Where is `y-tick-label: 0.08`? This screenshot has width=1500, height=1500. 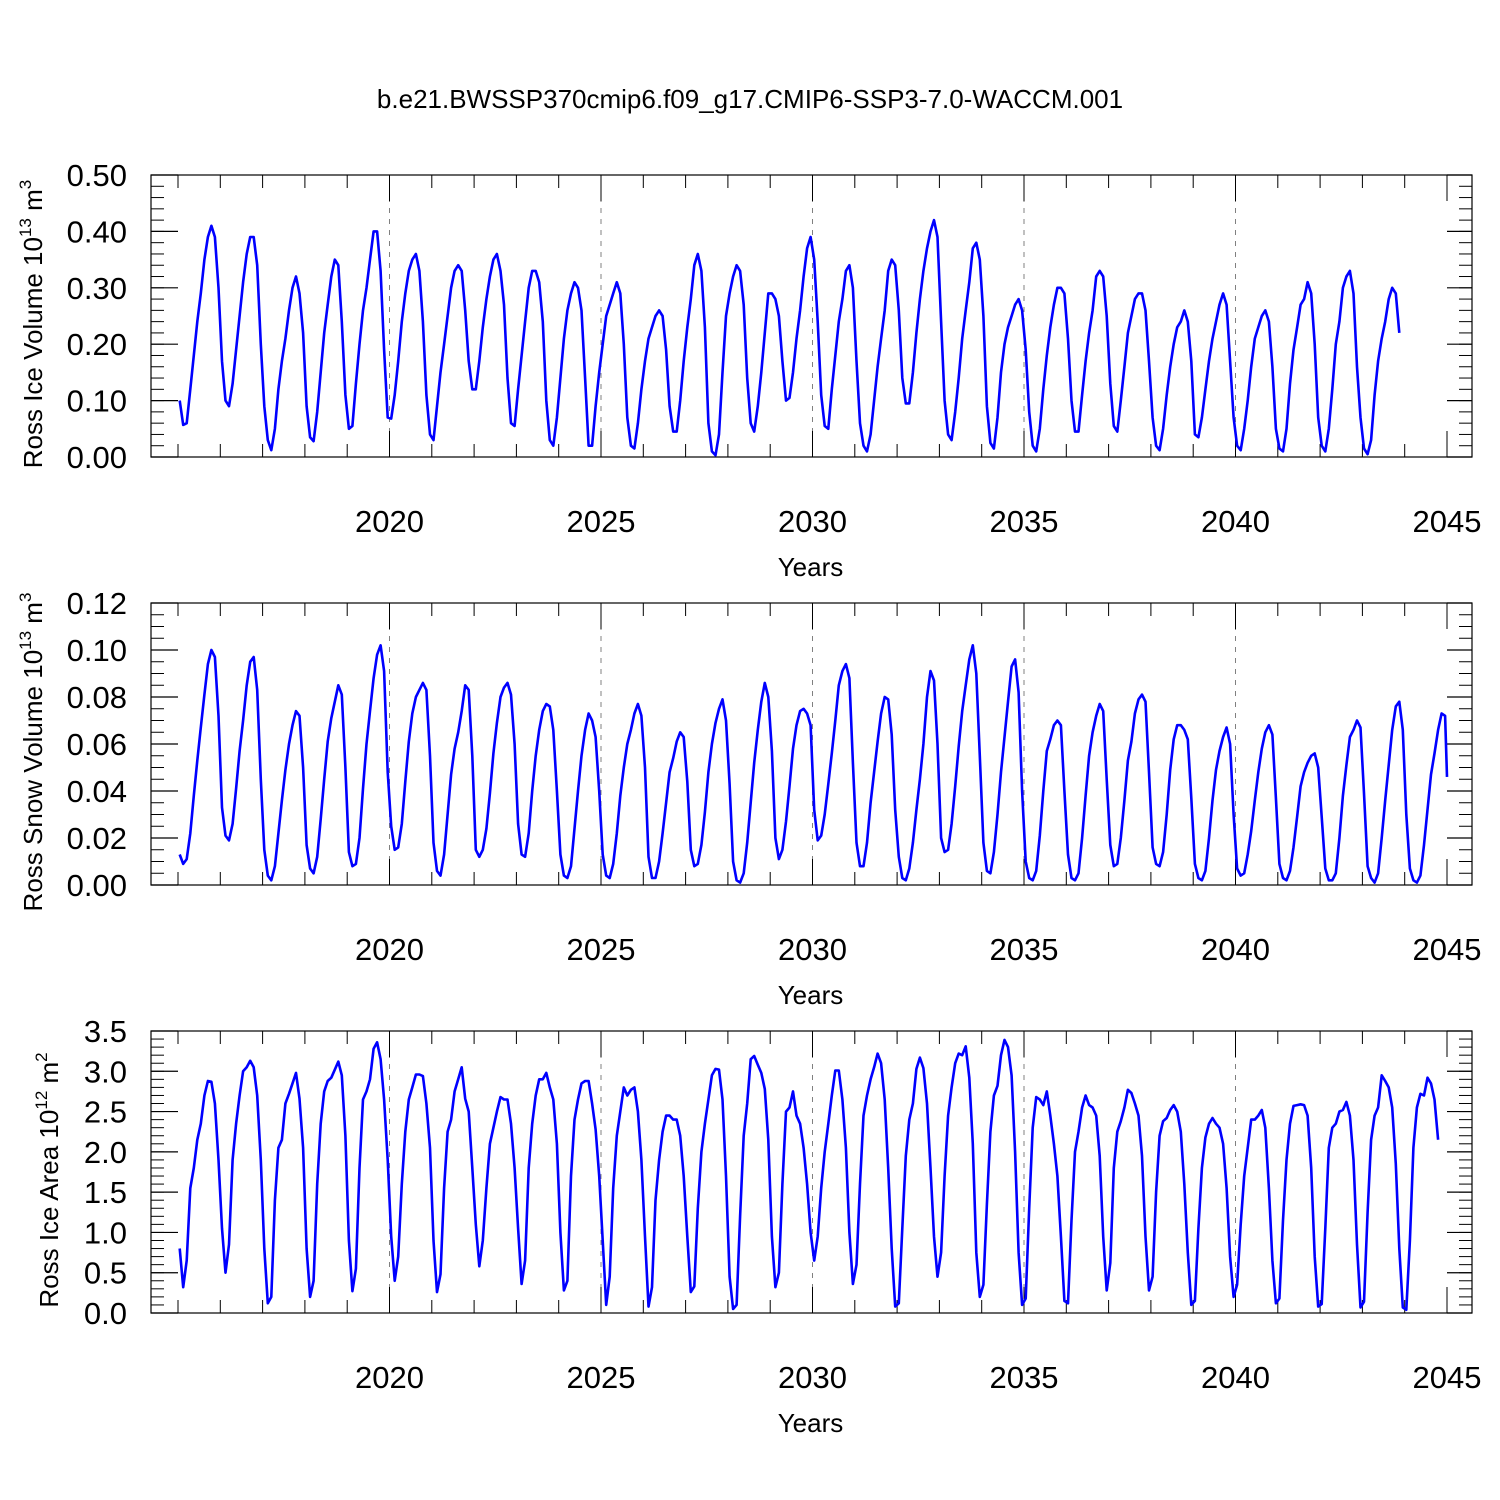 y-tick-label: 0.08 is located at coordinates (97, 697).